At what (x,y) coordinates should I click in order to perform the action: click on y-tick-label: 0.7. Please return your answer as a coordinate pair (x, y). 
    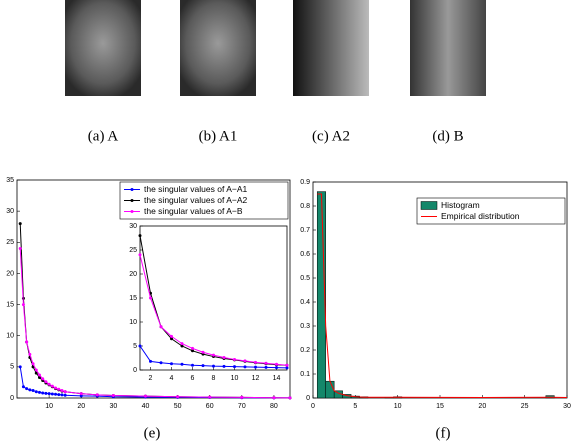
    Looking at the image, I should click on (305, 230).